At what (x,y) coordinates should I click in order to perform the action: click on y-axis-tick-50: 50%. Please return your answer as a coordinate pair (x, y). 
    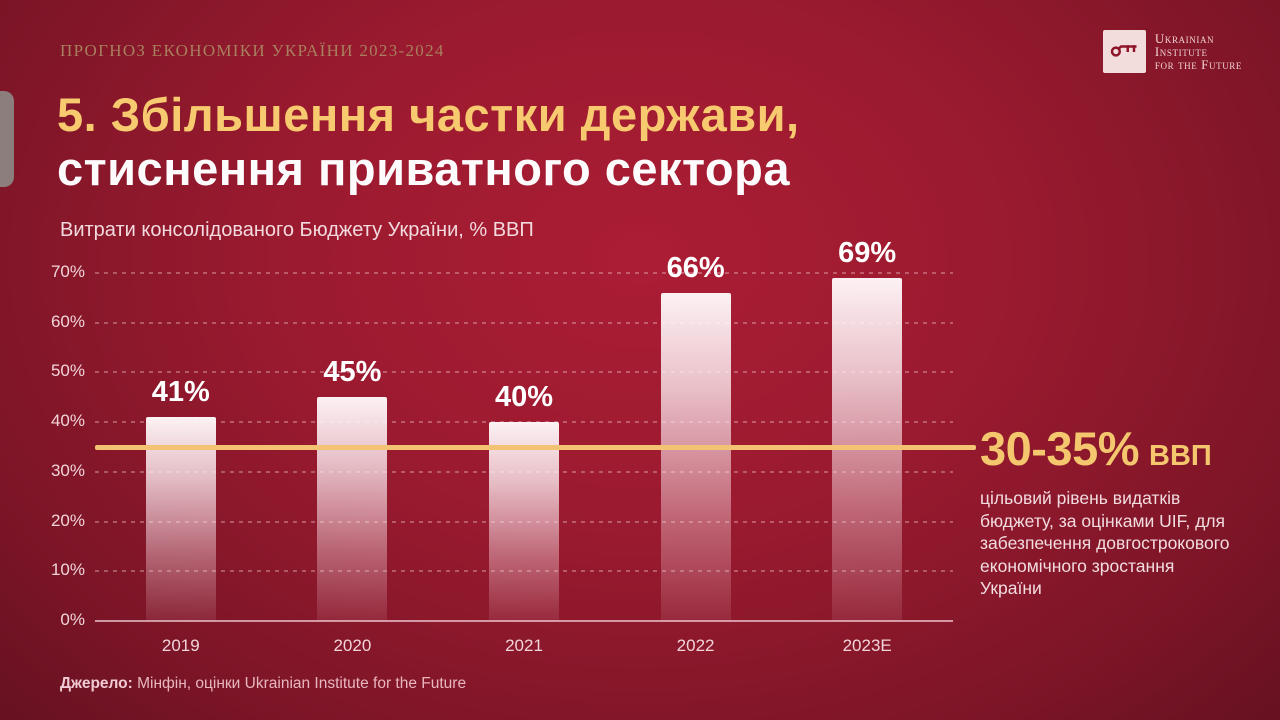
    Looking at the image, I should click on (67, 371).